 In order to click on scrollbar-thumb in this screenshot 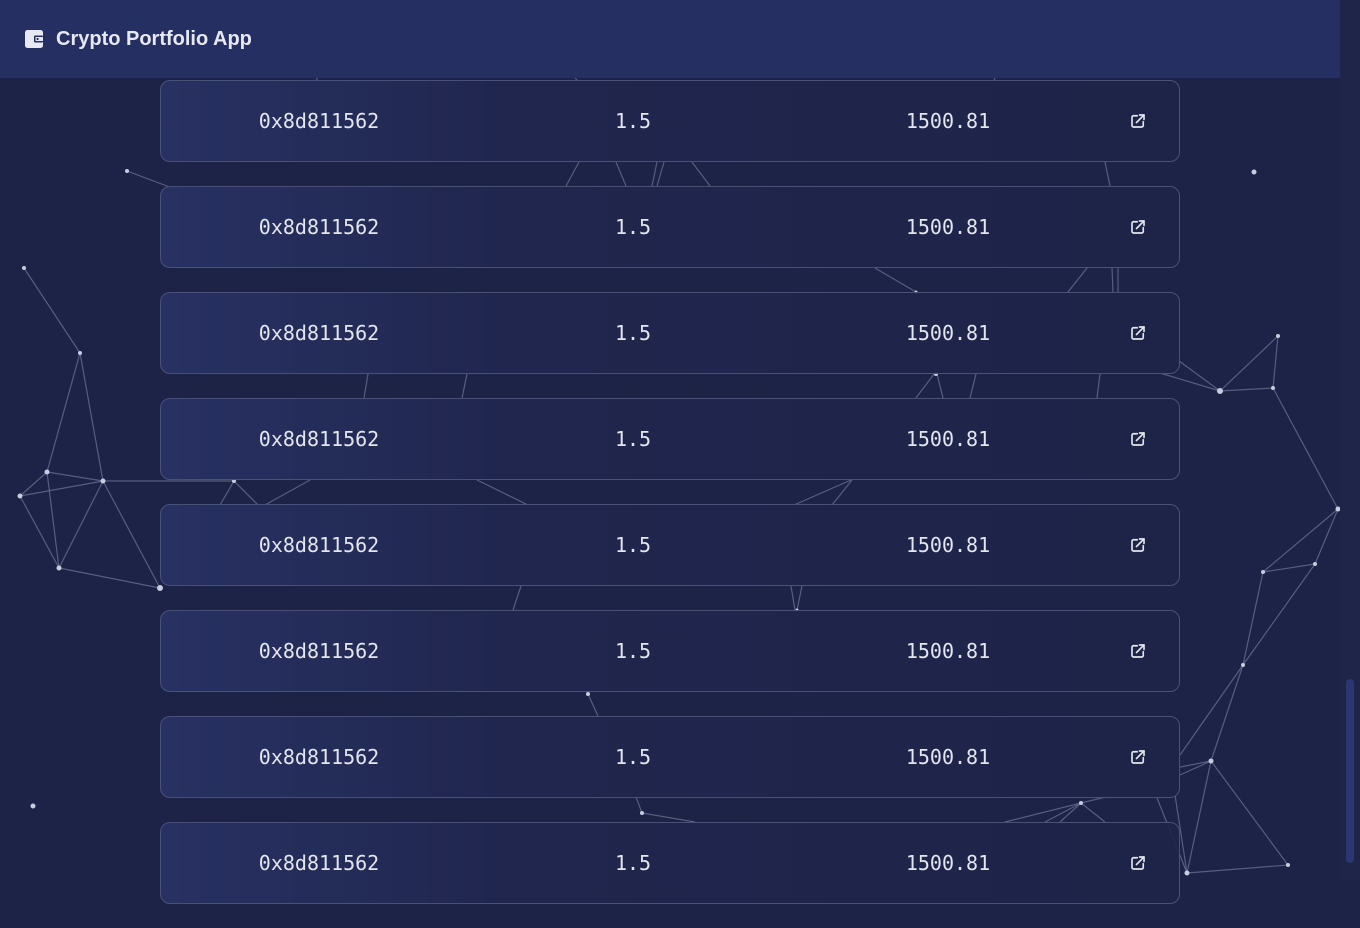, I will do `click(1350, 771)`.